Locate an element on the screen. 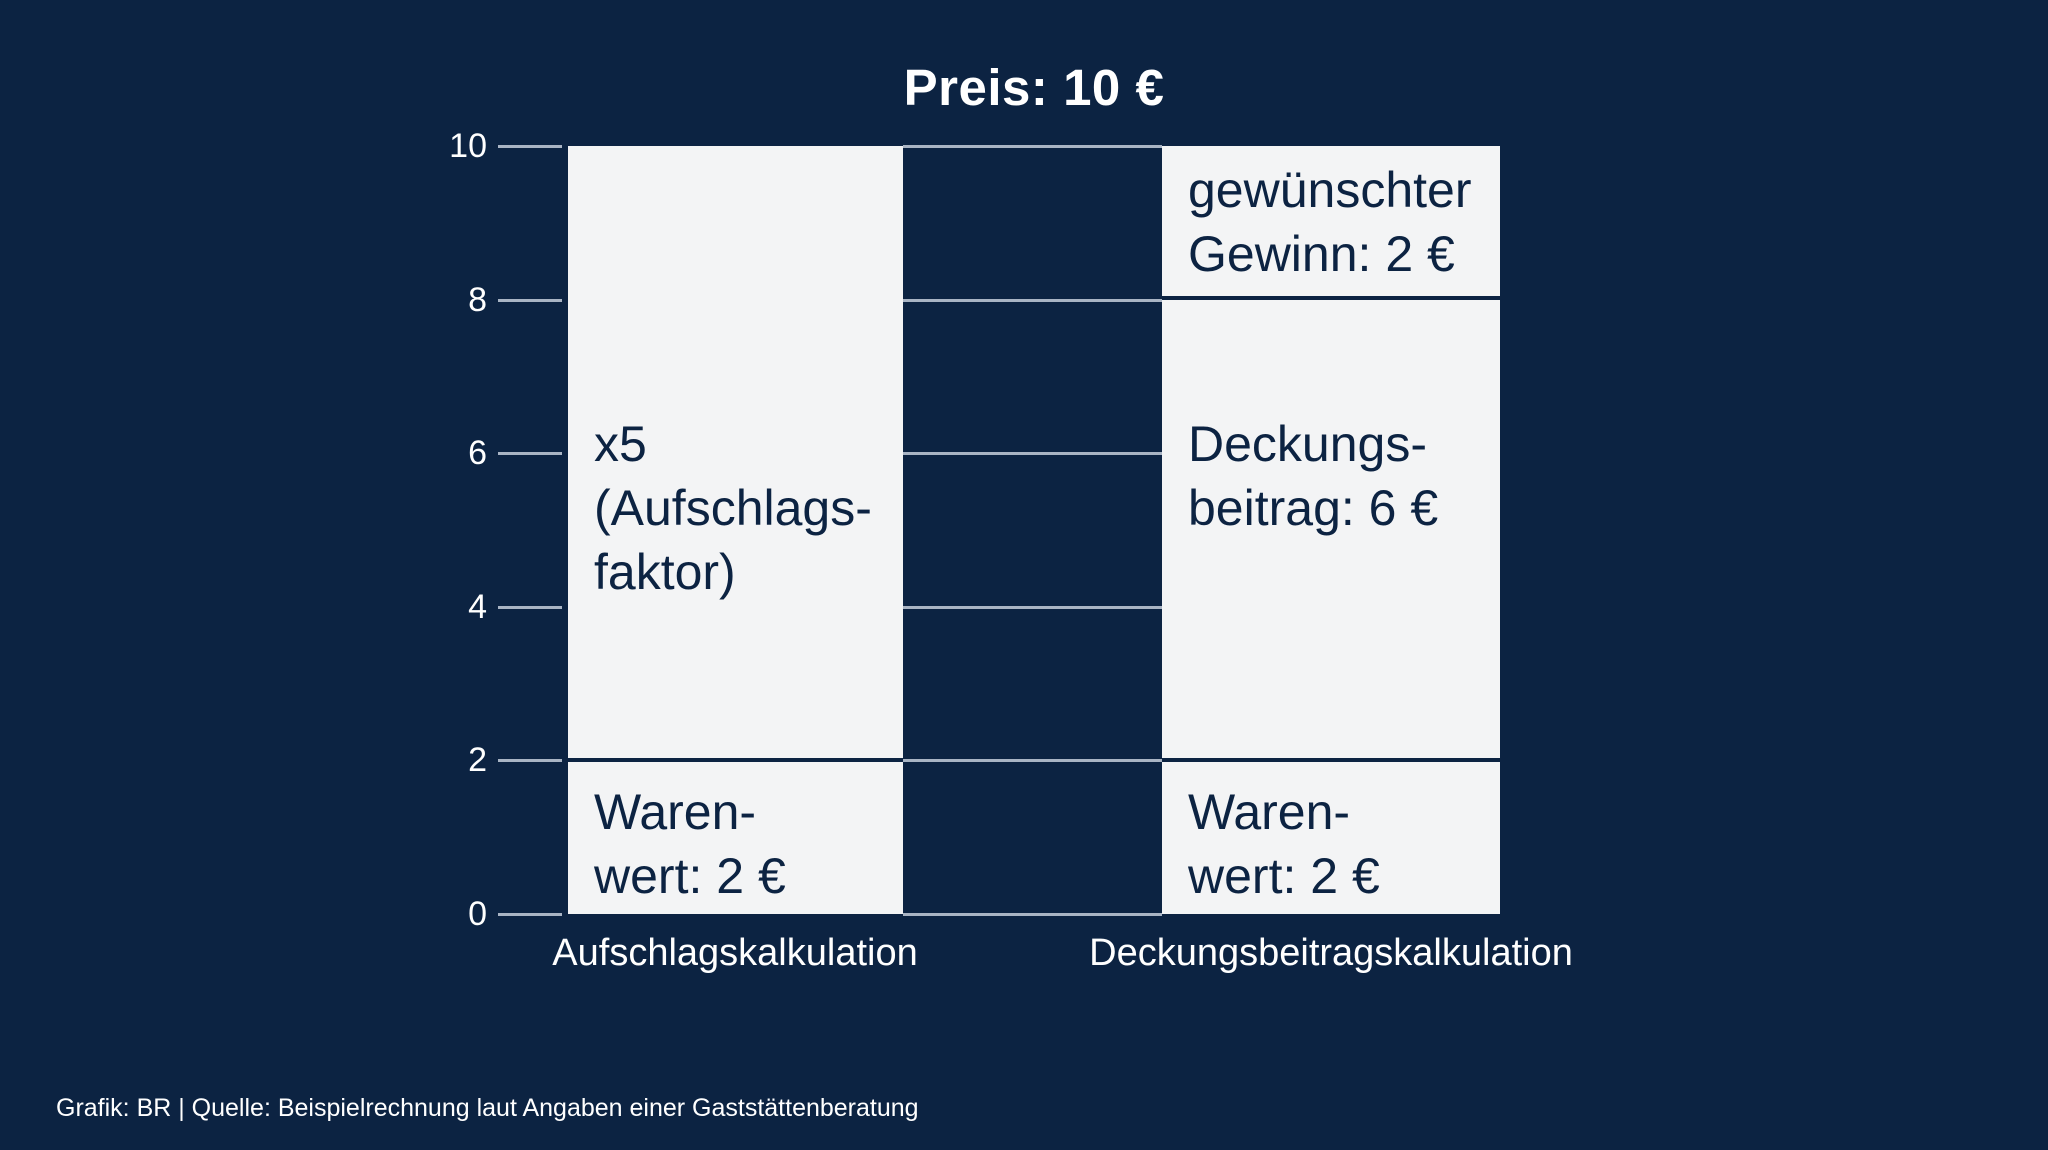 Image resolution: width=2048 pixels, height=1150 pixels. segment-text-line: Deckungs- is located at coordinates (1307, 444).